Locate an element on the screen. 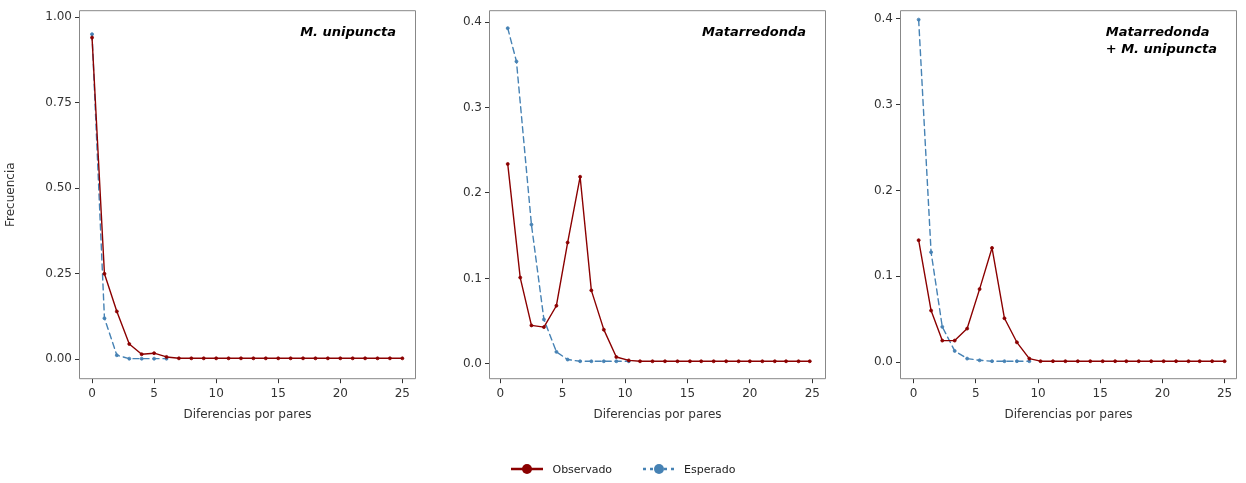 This screenshot has height=483, width=1246. y-tick-label: 0.25 is located at coordinates (58, 272).